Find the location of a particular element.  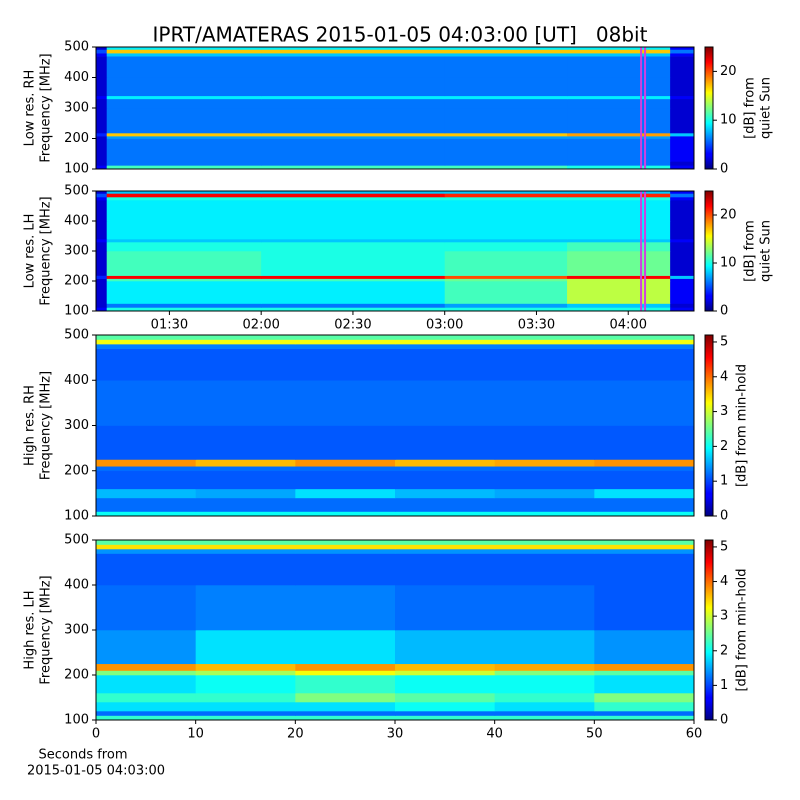

x-tick-label: 40 is located at coordinates (494, 734).